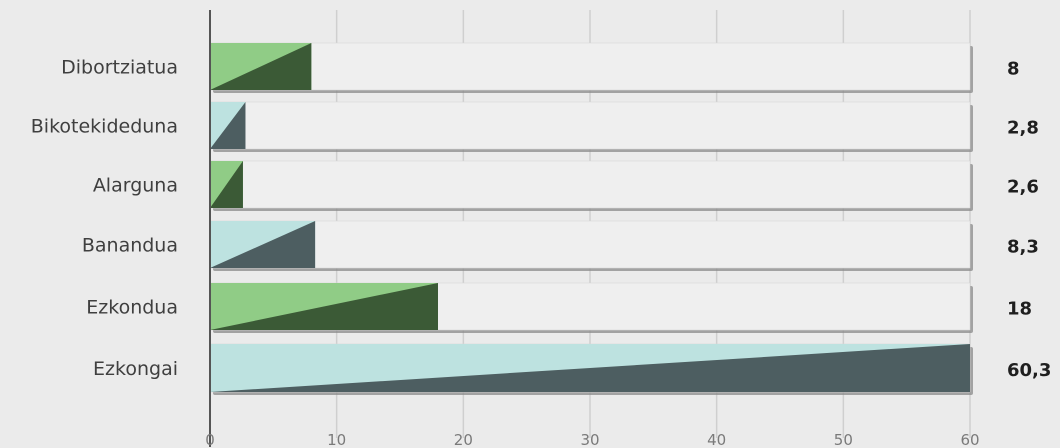  Describe the element at coordinates (104, 127) in the screenshot. I see `category-label-bikotekideduna: Bikotekideduna` at that location.